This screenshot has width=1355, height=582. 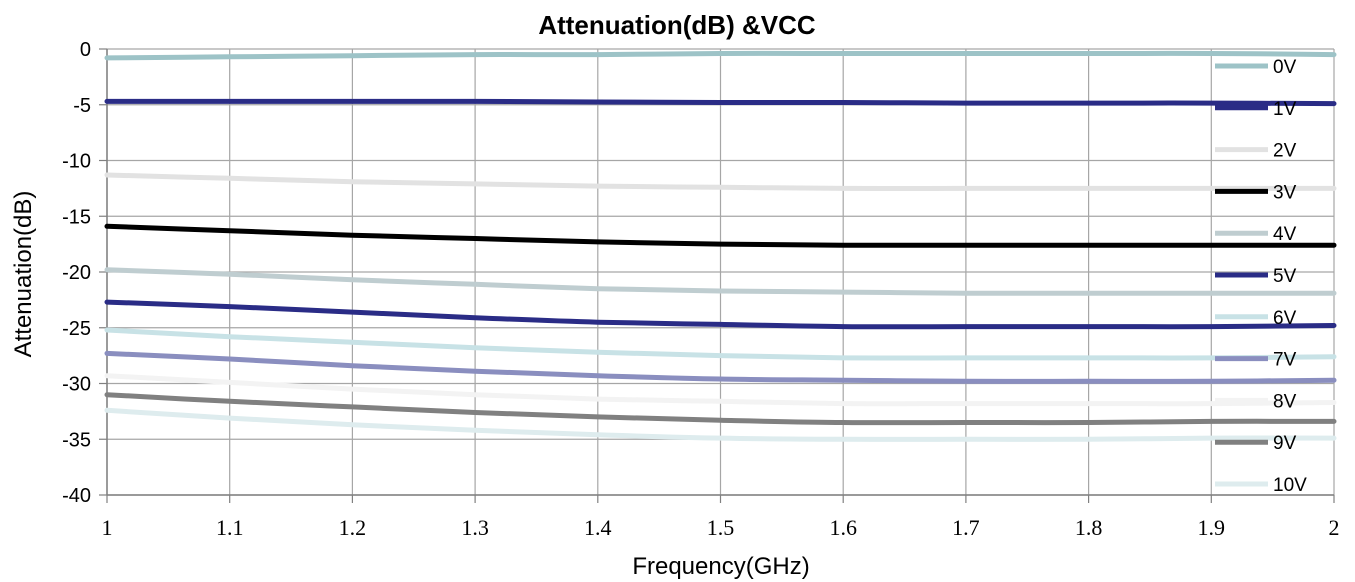 I want to click on x-tick-label: 1.6, so click(x=843, y=527).